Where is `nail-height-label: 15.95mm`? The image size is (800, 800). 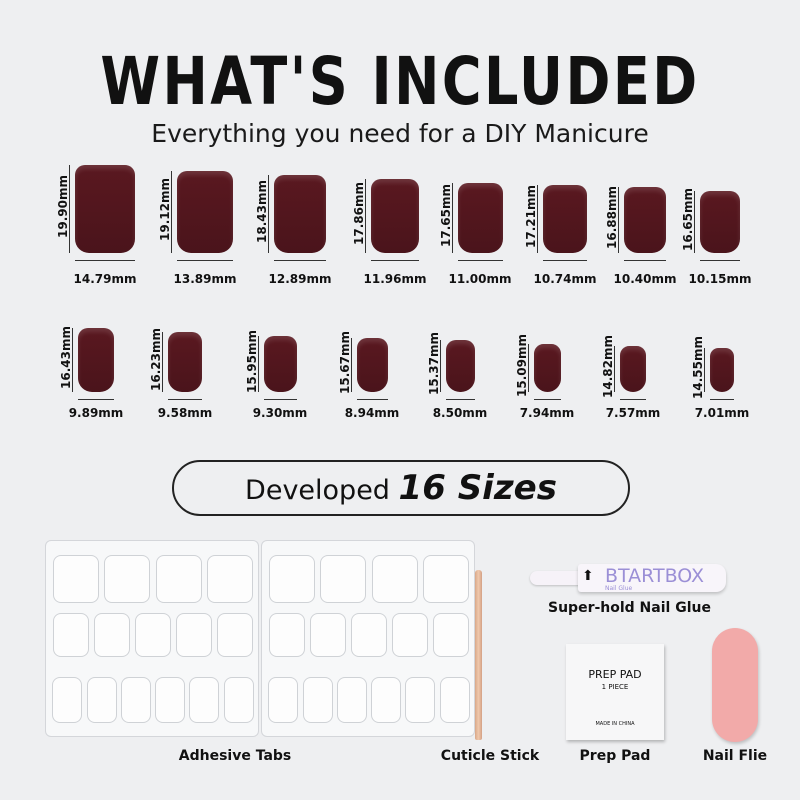 nail-height-label: 15.95mm is located at coordinates (251, 361).